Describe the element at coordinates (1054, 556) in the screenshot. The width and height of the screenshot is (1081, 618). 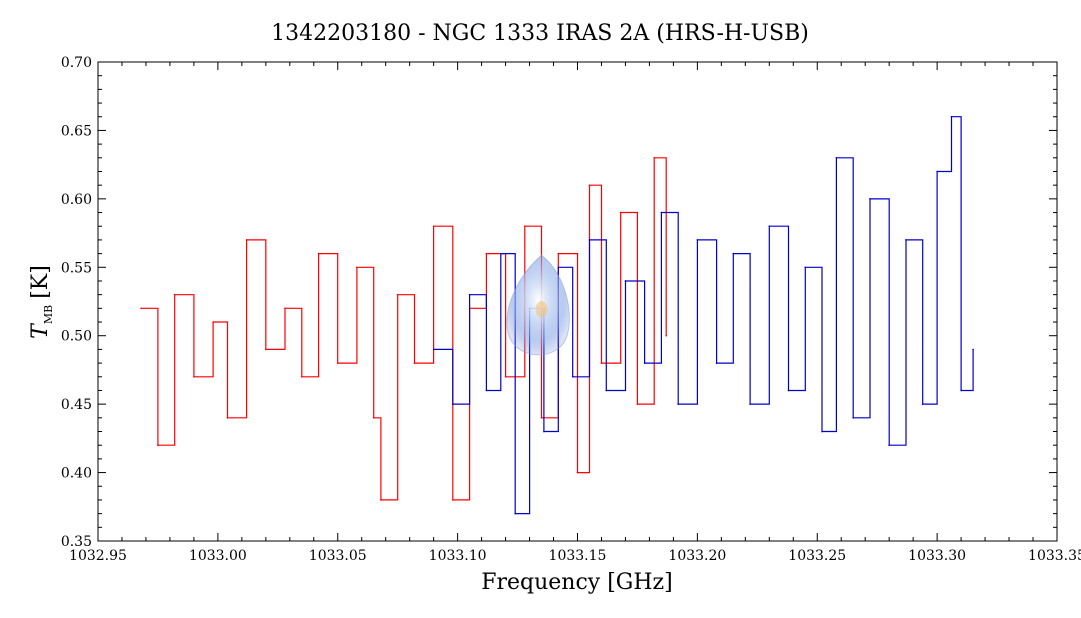
I see `x-tick-label: 1033.35` at that location.